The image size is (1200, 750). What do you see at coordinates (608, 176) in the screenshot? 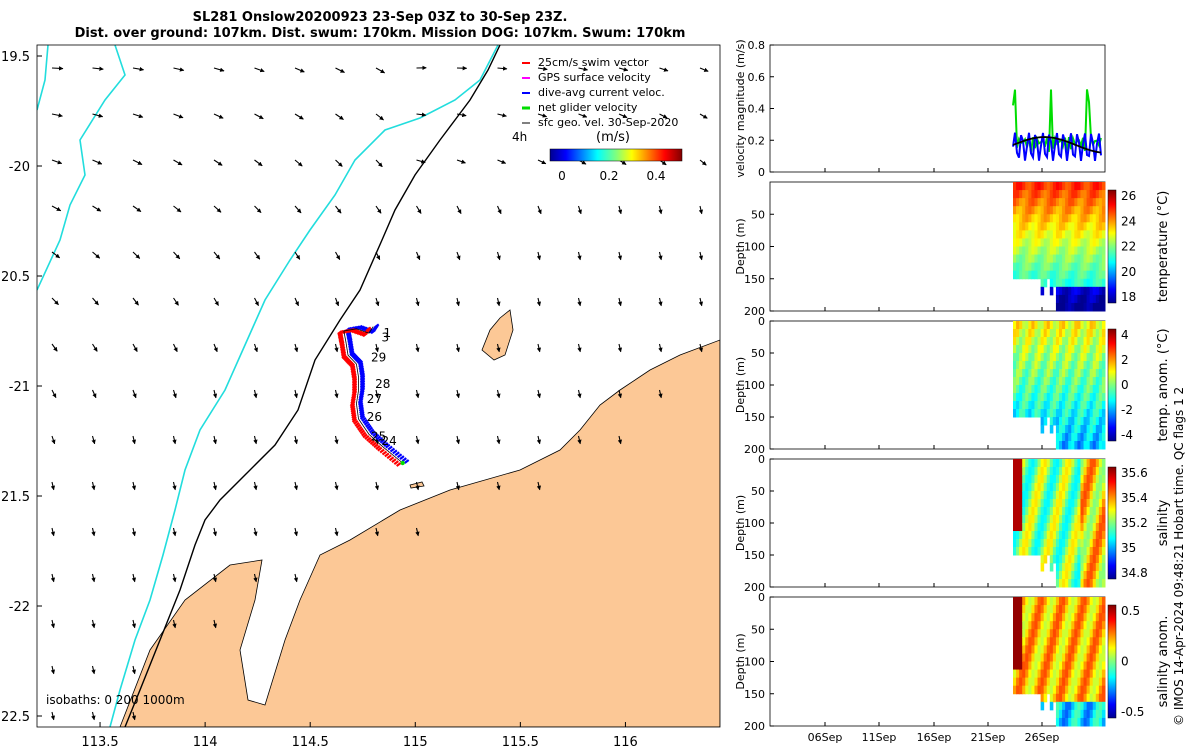
I see `colorbar-tick-02: 0.2` at bounding box center [608, 176].